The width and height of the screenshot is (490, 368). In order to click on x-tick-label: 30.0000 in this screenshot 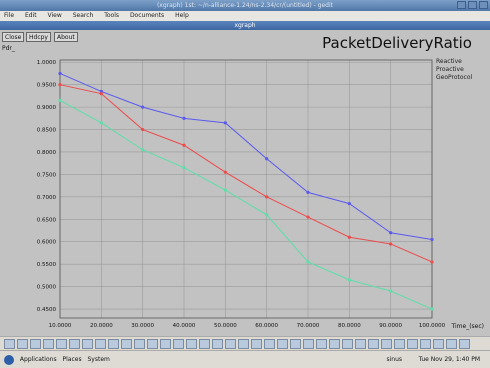, I will do `click(142, 326)`.